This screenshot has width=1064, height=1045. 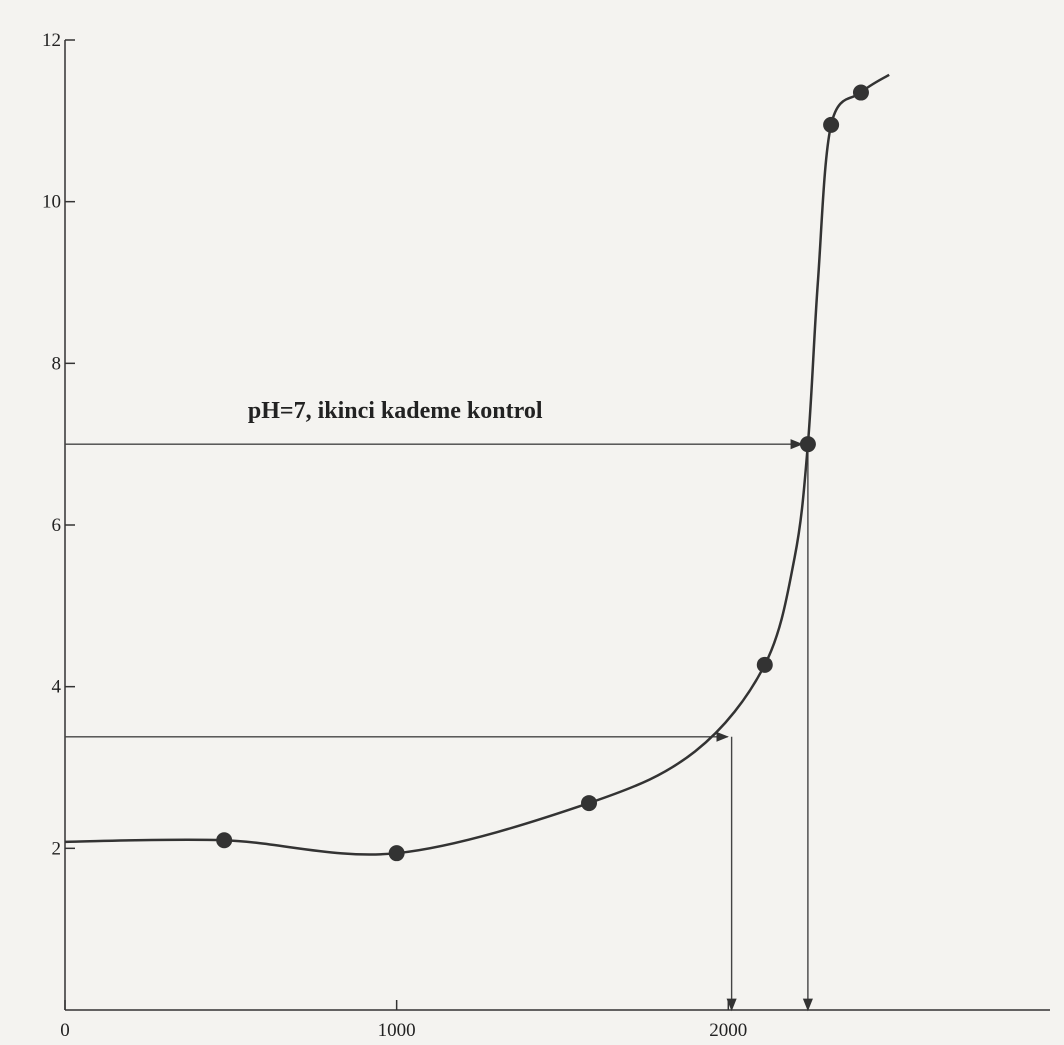 What do you see at coordinates (57, 687) in the screenshot?
I see `y-tick-label: 4` at bounding box center [57, 687].